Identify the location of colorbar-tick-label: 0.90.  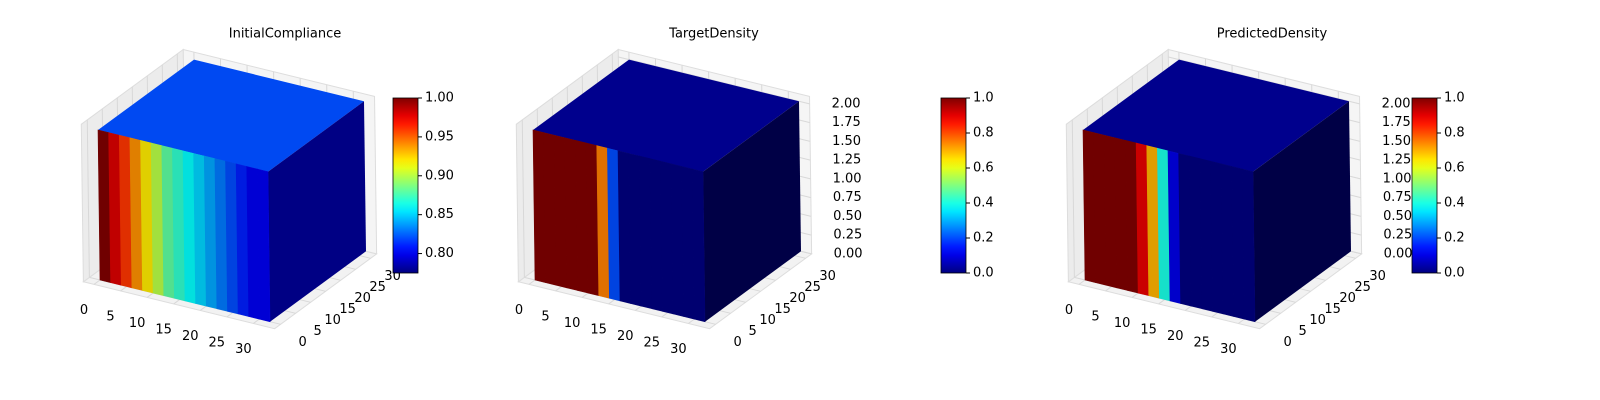
(439, 175).